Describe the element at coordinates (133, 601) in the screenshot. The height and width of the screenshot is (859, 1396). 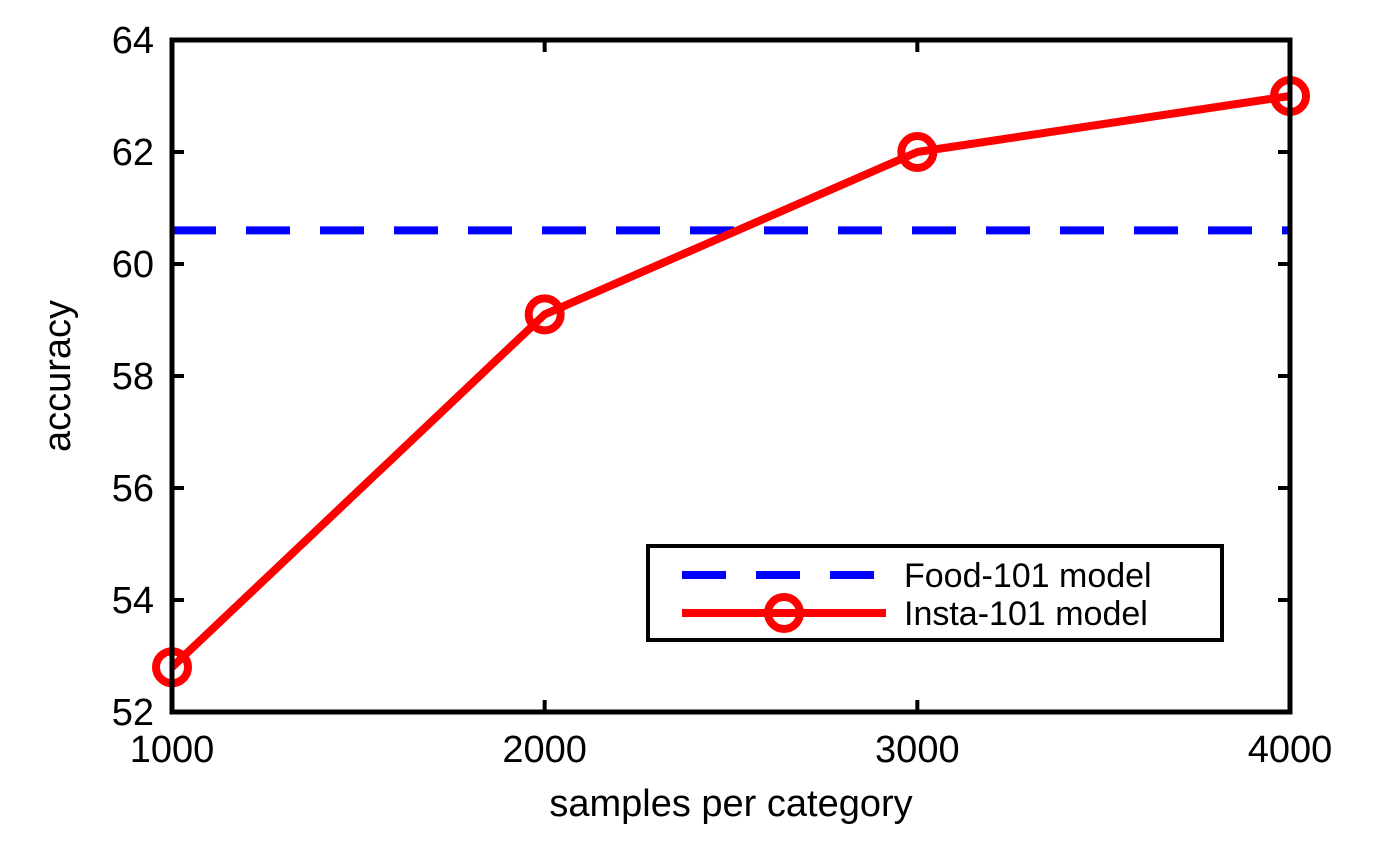
I see `y-tick-label-54: 54` at that location.